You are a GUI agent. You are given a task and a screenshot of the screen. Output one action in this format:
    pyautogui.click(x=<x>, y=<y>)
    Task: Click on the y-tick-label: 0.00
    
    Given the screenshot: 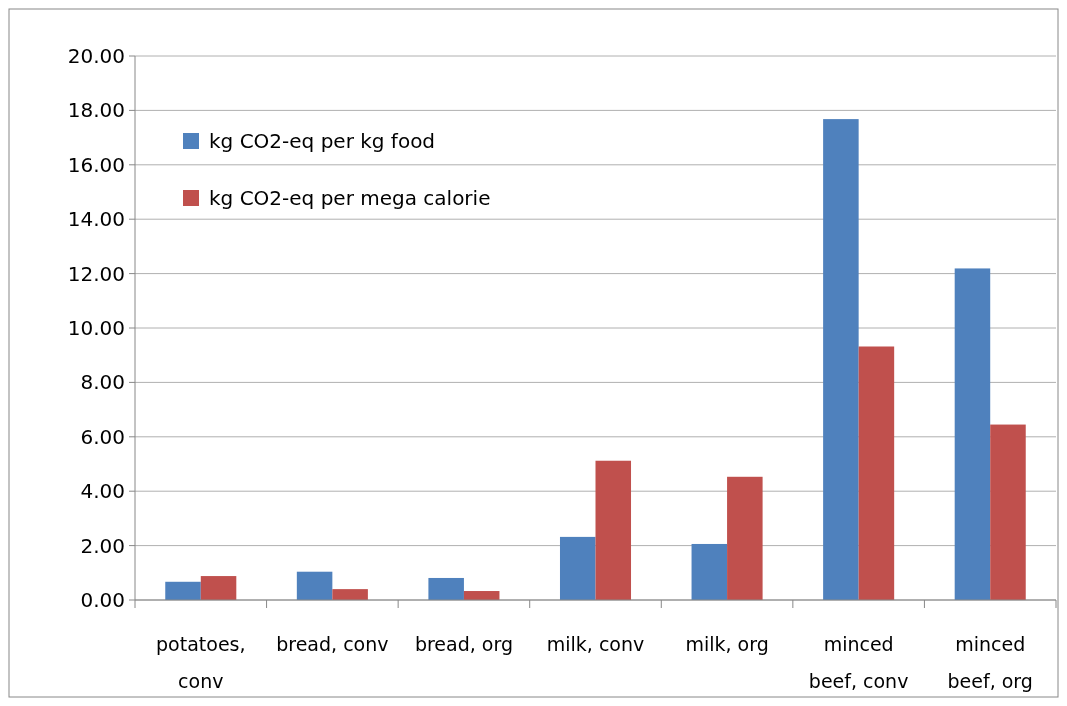 What is the action you would take?
    pyautogui.click(x=102, y=600)
    